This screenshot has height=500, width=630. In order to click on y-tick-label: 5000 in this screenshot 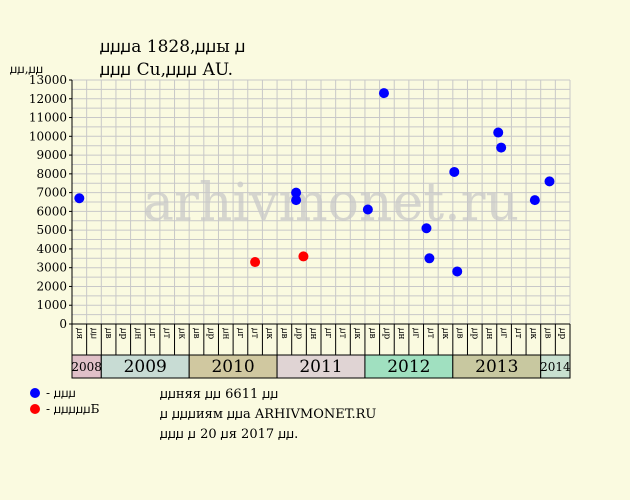, I will do `click(51, 230)`.